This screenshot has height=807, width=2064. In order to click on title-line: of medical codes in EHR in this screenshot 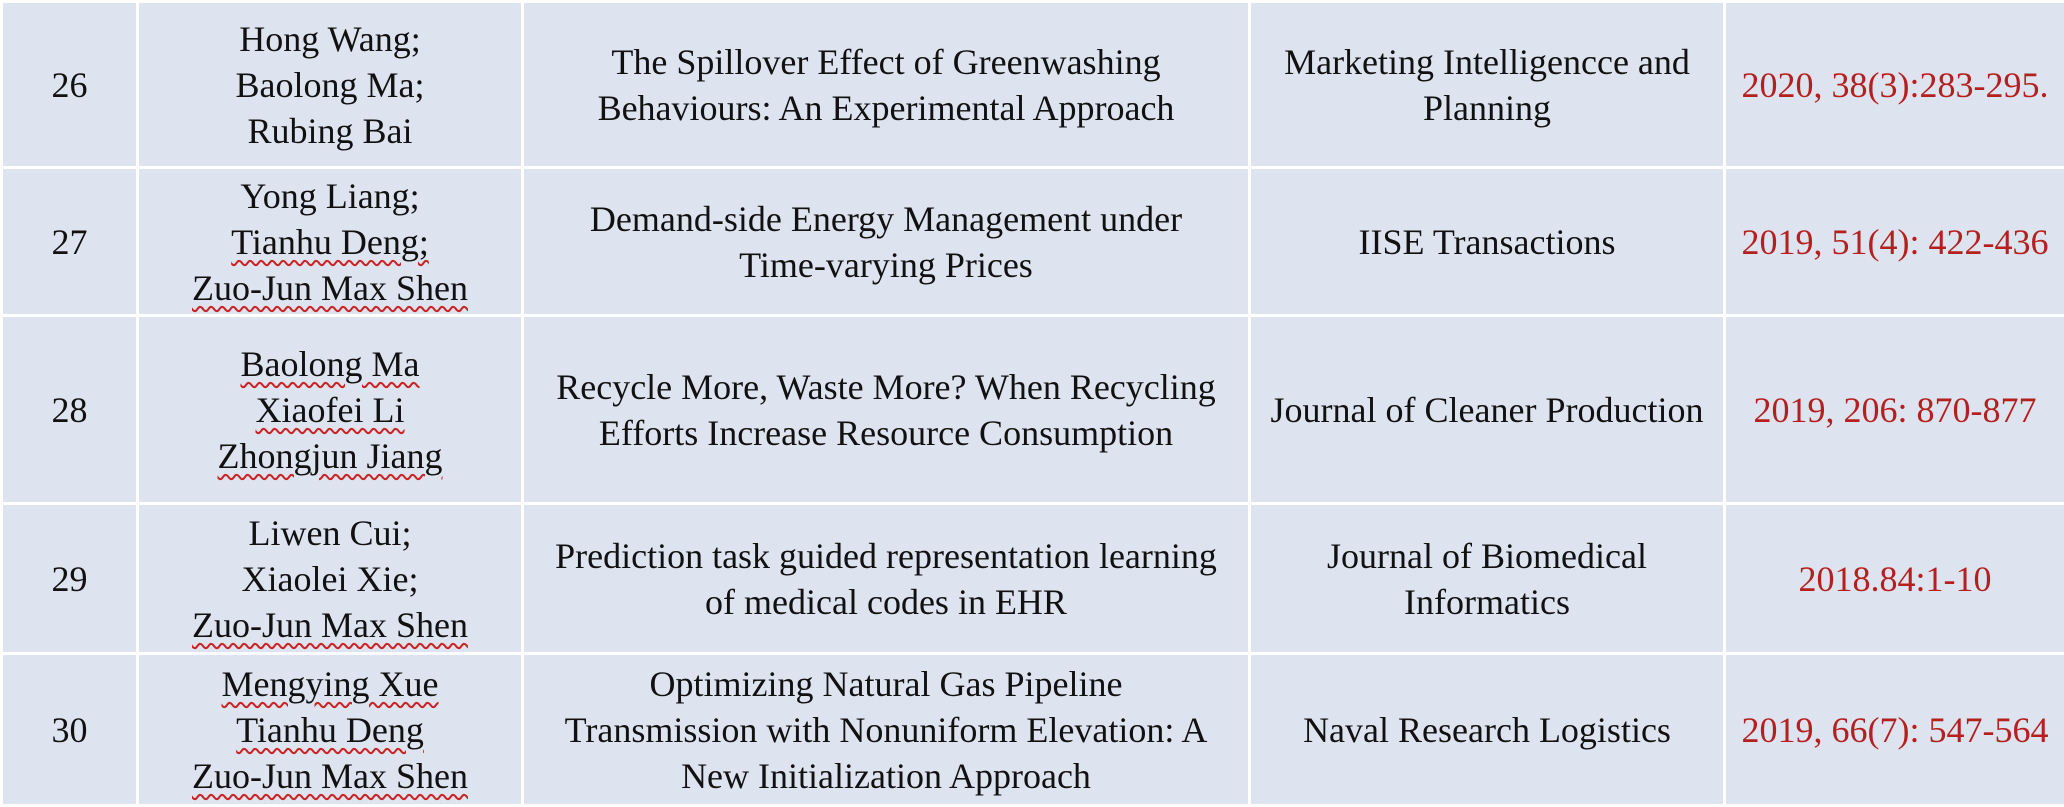, I will do `click(886, 602)`.